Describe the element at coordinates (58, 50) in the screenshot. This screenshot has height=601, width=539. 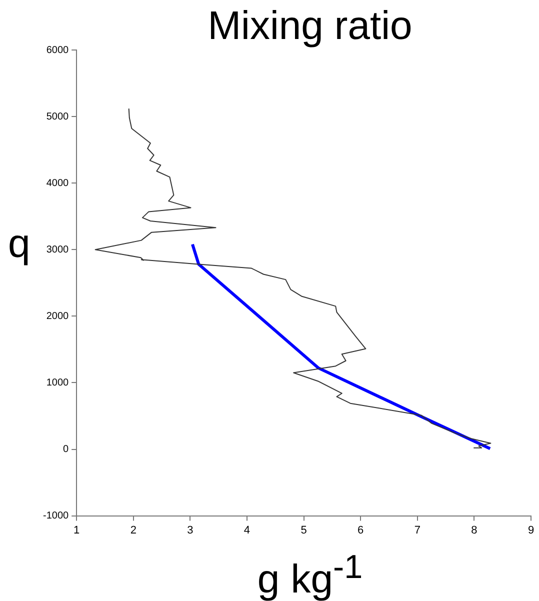
I see `y-tick-label: 6000` at that location.